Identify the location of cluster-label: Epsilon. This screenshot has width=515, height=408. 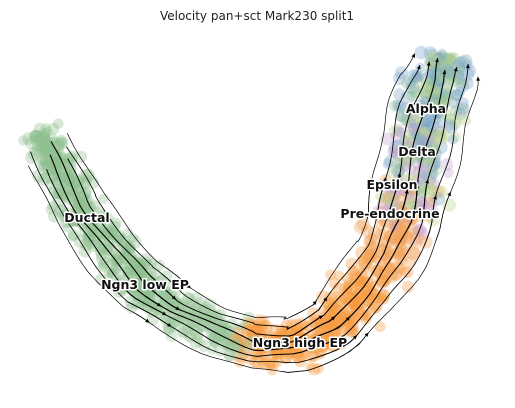
(392, 184).